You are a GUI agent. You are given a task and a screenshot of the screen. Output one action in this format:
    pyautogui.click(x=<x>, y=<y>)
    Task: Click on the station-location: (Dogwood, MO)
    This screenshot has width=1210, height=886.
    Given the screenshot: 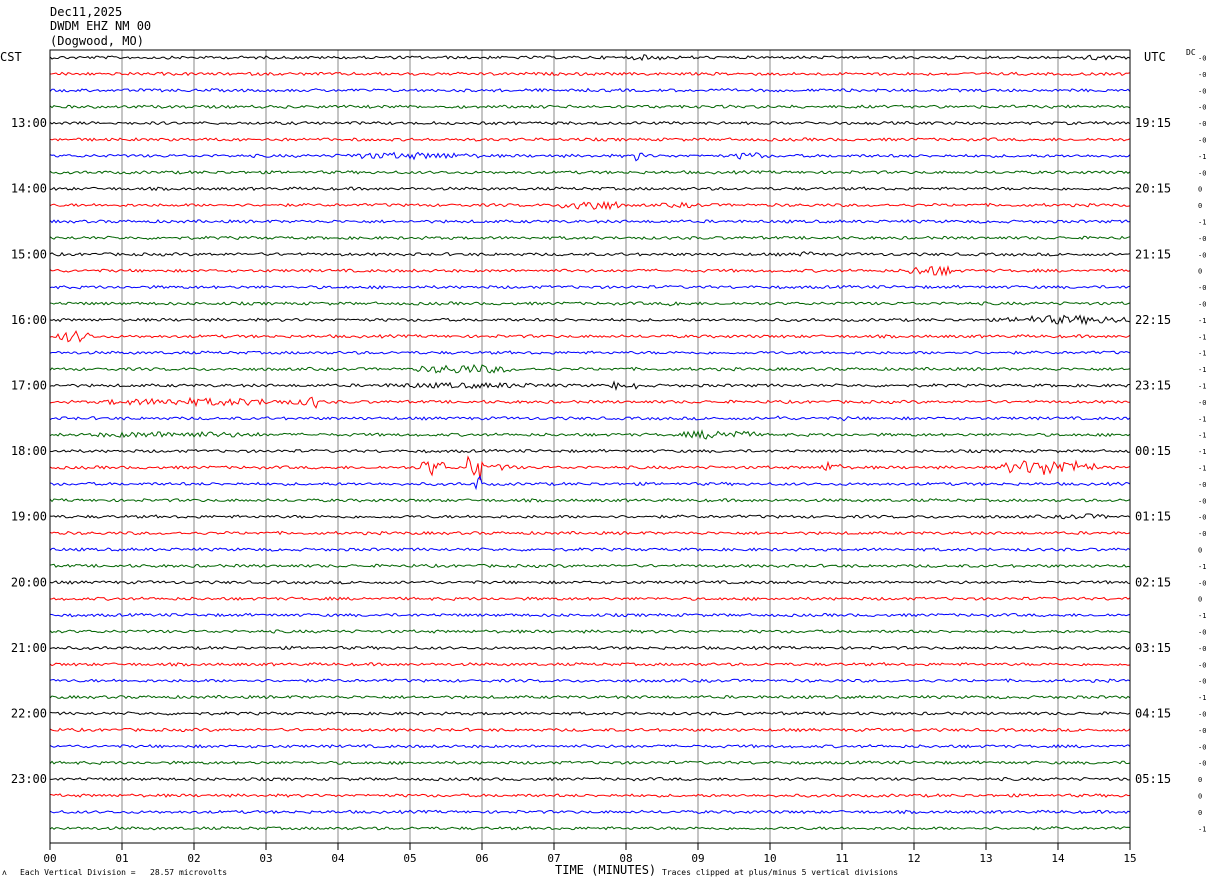 What is the action you would take?
    pyautogui.click(x=97, y=41)
    